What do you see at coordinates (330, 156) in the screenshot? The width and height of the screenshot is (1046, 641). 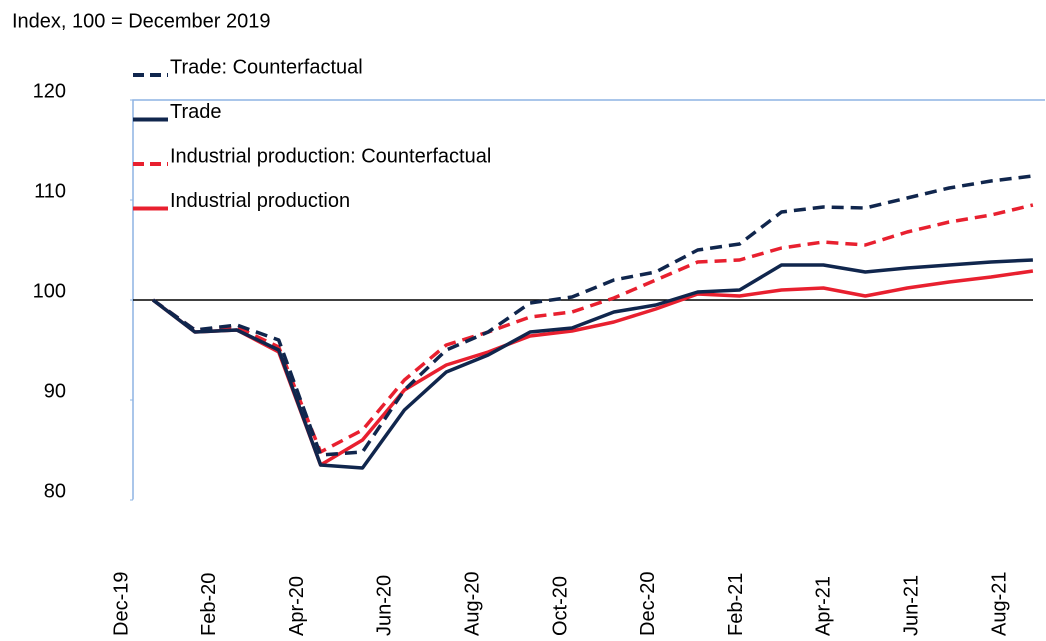 I see `legend-label: Industrial production: Counterfactual` at bounding box center [330, 156].